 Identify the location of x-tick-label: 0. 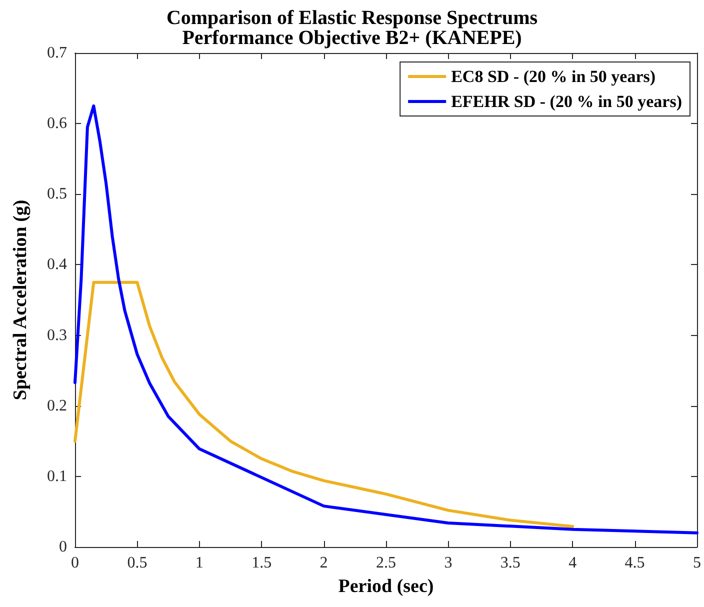
(75, 563).